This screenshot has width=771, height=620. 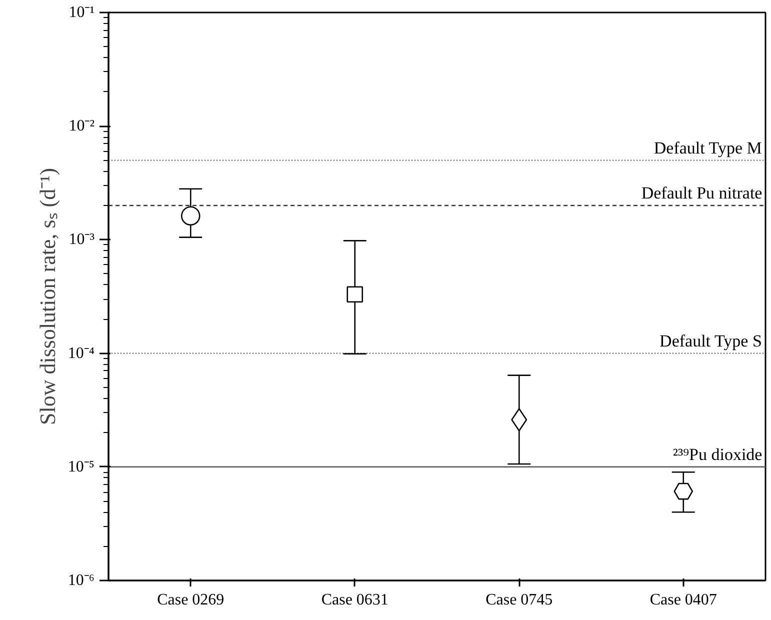 I want to click on ref-line-label: ²³⁹Pu dioxide, so click(x=717, y=454).